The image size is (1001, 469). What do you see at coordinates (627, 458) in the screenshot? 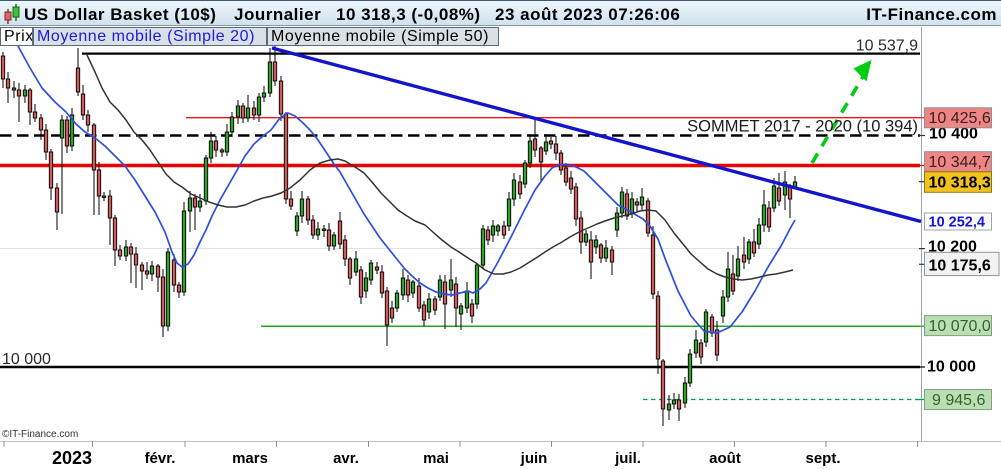
I see `svg-text: juil.` at bounding box center [627, 458].